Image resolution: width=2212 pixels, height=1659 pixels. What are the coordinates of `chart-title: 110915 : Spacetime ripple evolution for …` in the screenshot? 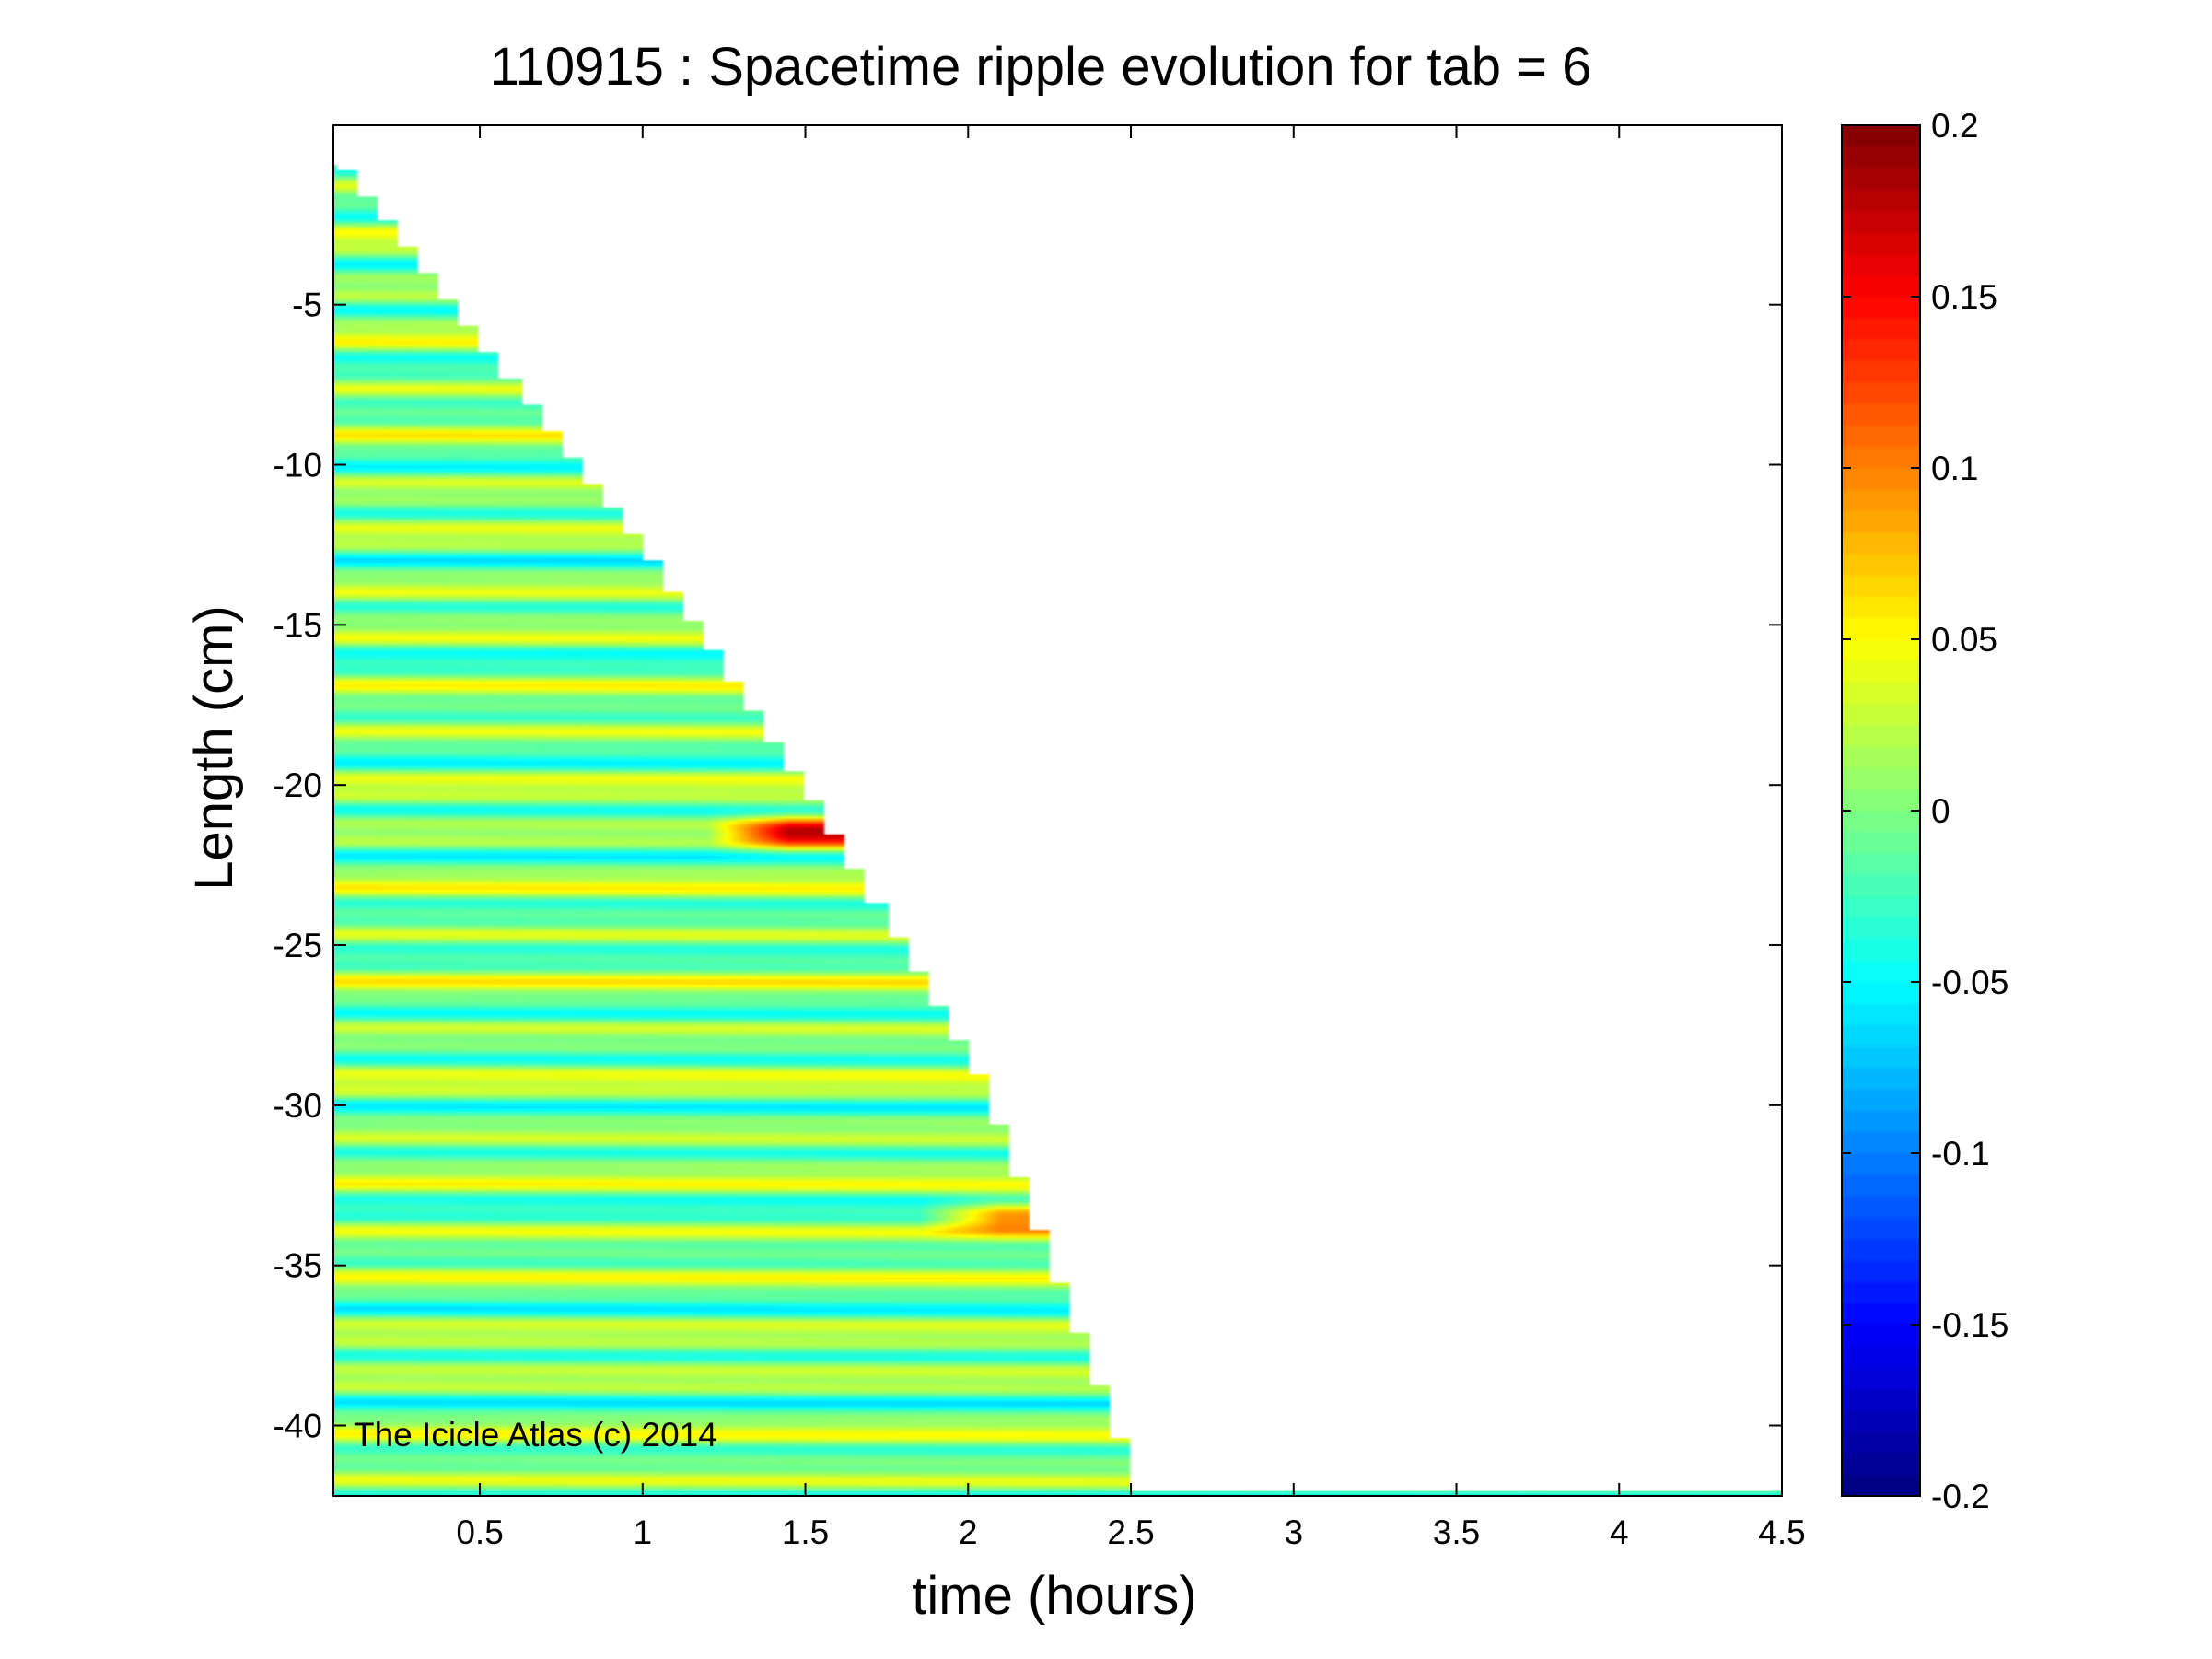 It's located at (1041, 67).